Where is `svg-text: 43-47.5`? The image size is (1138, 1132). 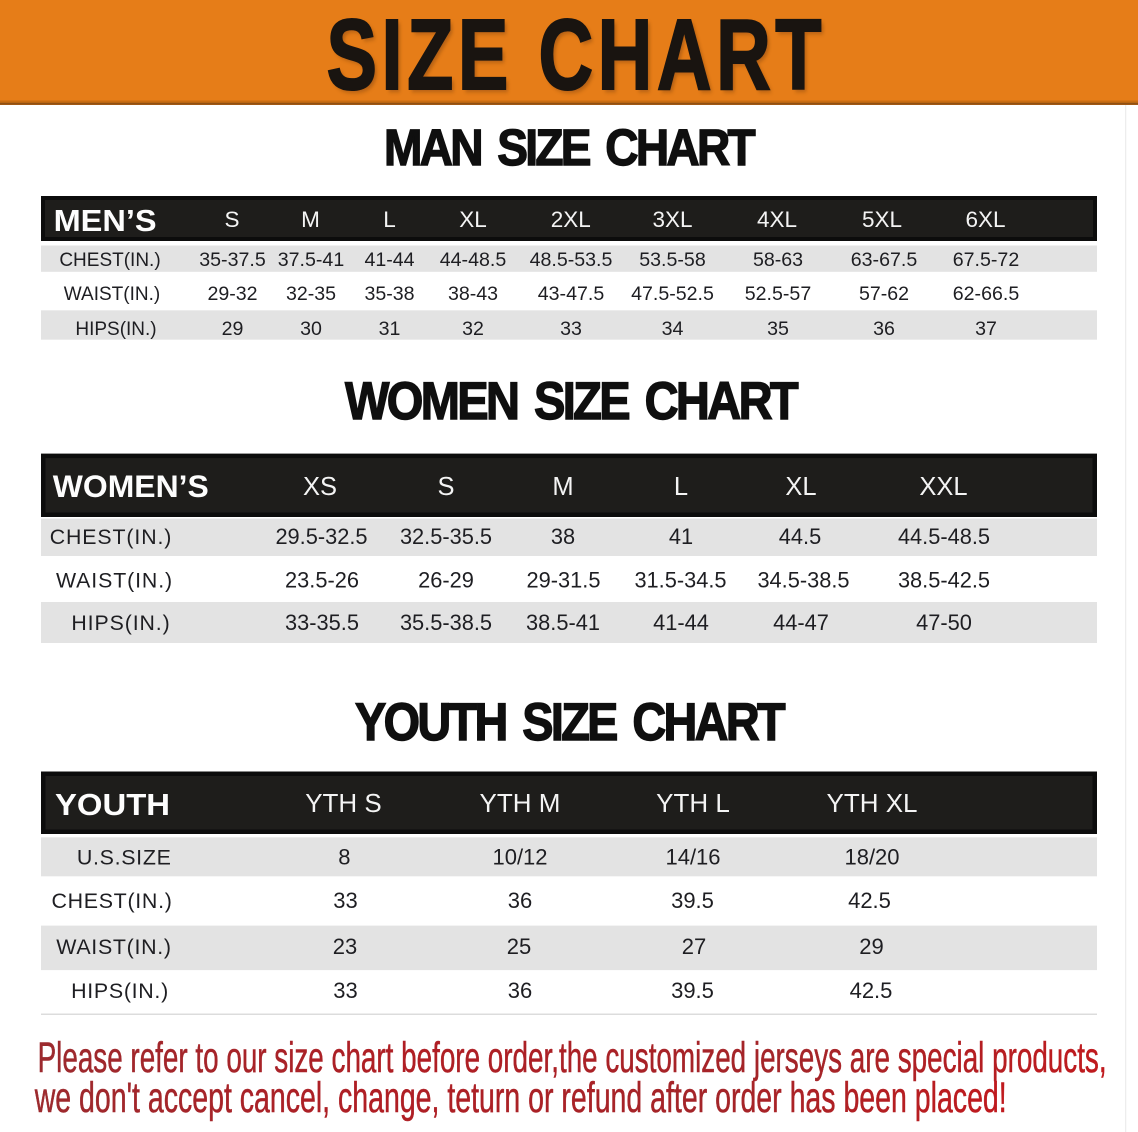
svg-text: 43-47.5 is located at coordinates (571, 294).